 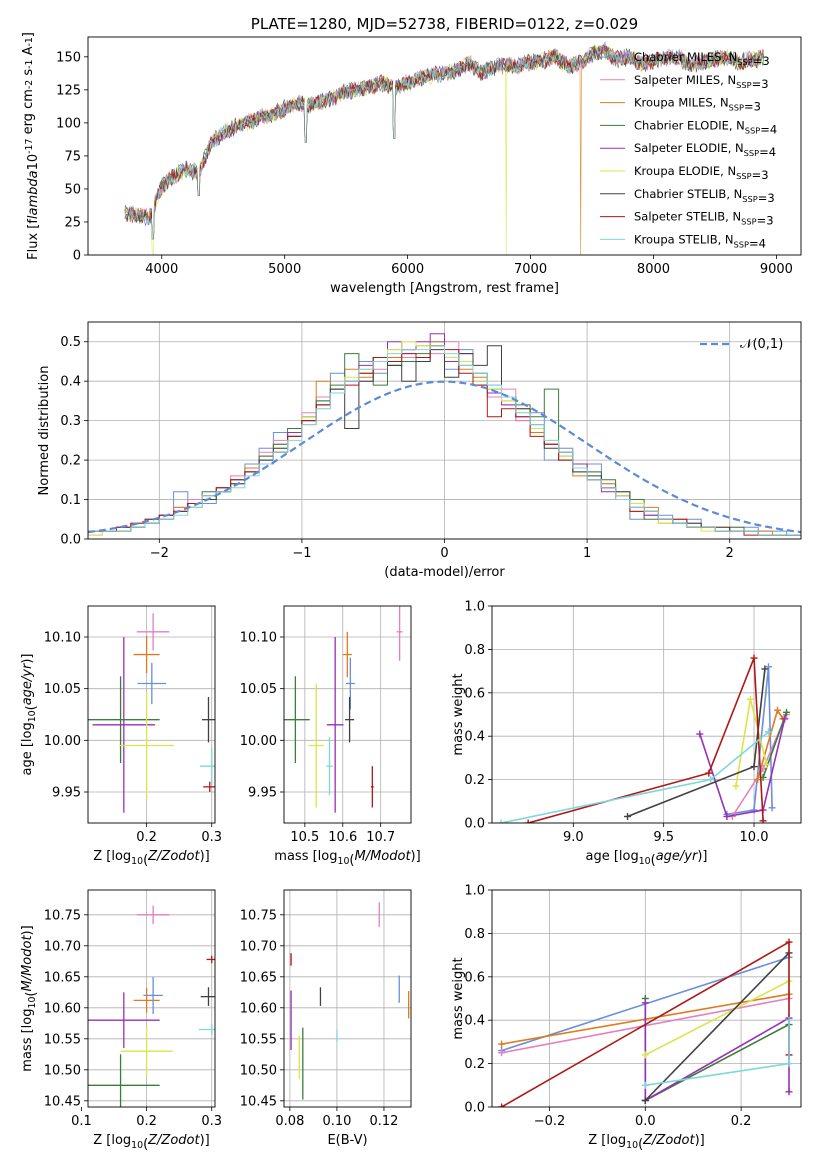 What do you see at coordinates (407, 269) in the screenshot?
I see `x-tick-label: 6000` at bounding box center [407, 269].